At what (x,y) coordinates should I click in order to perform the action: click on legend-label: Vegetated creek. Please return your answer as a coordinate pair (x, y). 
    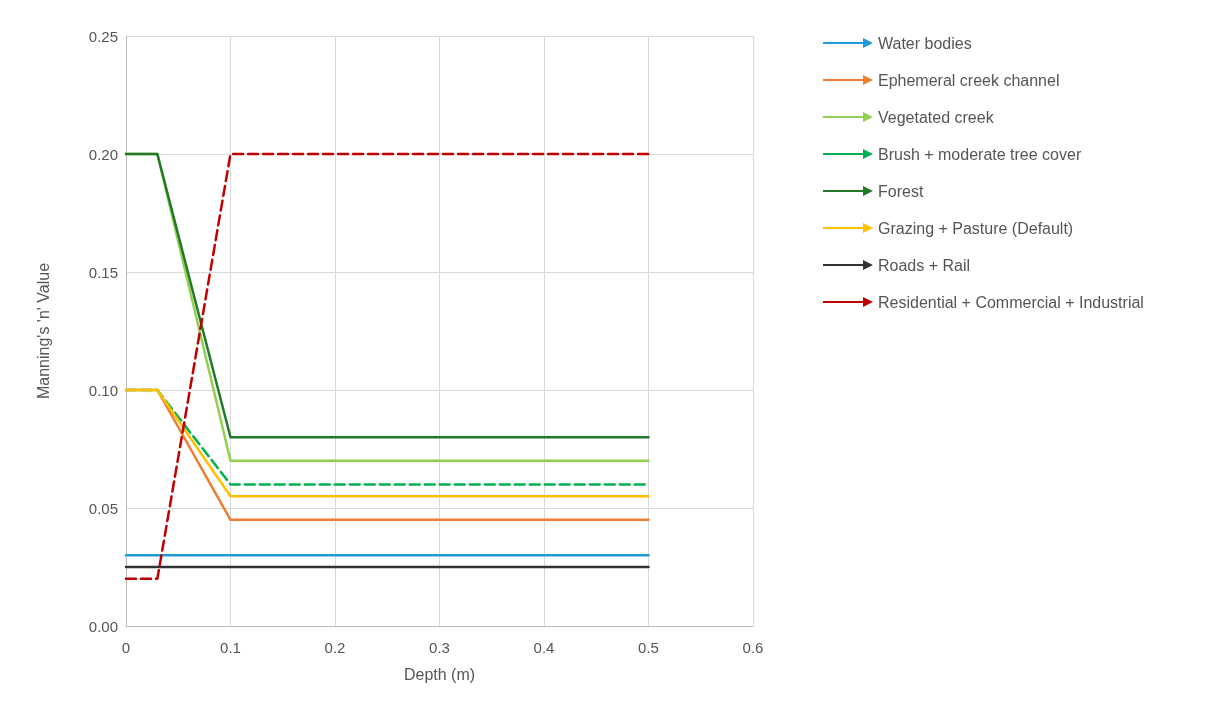
    Looking at the image, I should click on (936, 117).